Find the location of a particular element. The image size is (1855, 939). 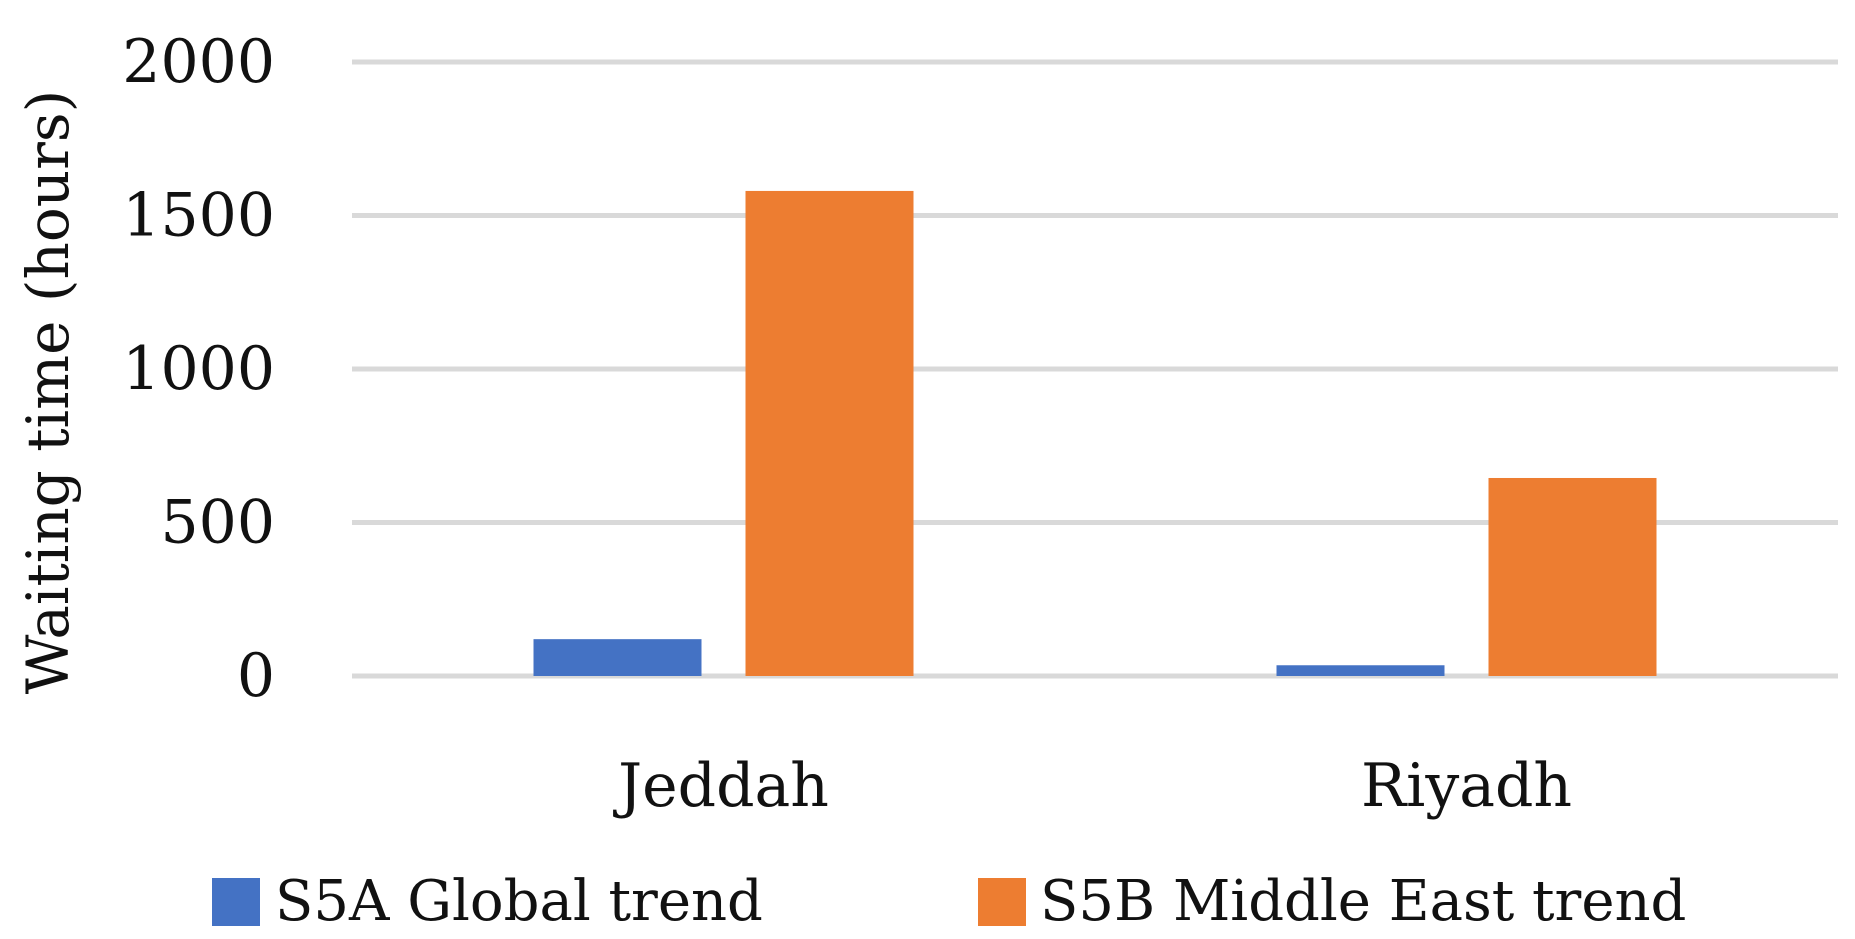

legend-label: S5A Global trend is located at coordinates (519, 901).